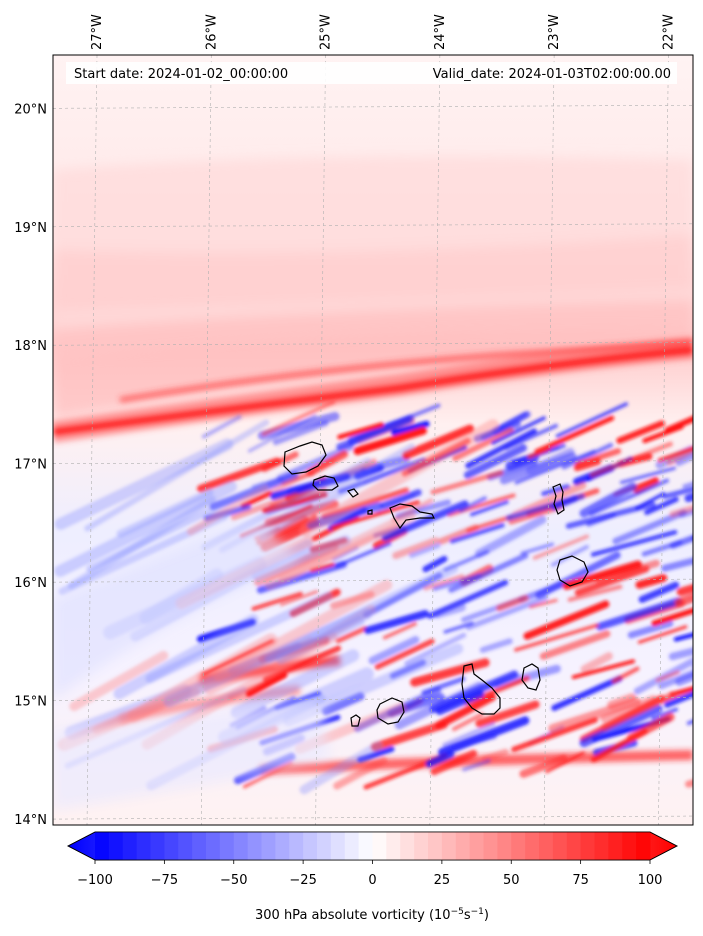 Image resolution: width=703 pixels, height=936 pixels. What do you see at coordinates (467, 915) in the screenshot?
I see `cbar-label-unit: s` at bounding box center [467, 915].